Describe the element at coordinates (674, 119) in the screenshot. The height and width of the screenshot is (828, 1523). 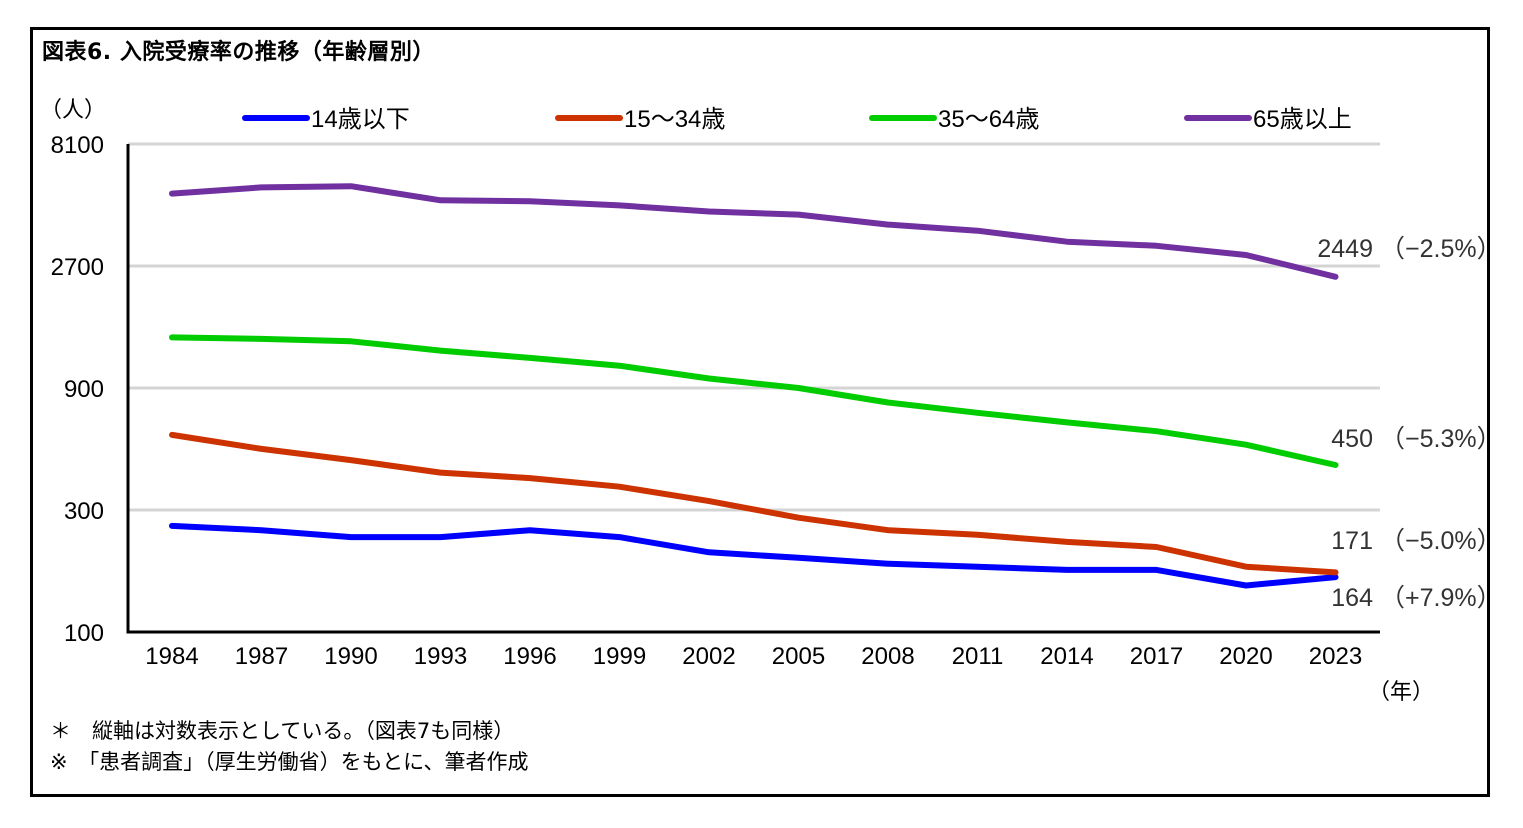
I see `legend-label: 15～34歳` at that location.